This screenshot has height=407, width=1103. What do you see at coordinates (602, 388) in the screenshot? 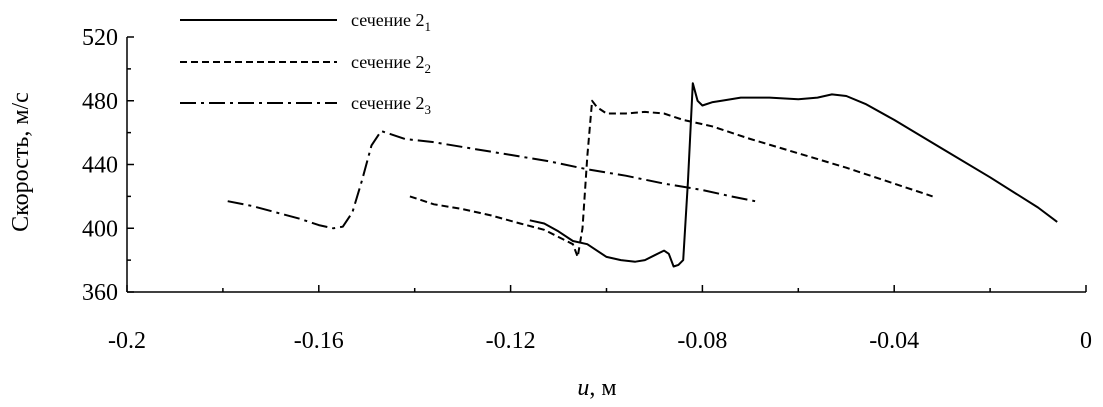
I see `x-axis-unit: , м` at bounding box center [602, 388].